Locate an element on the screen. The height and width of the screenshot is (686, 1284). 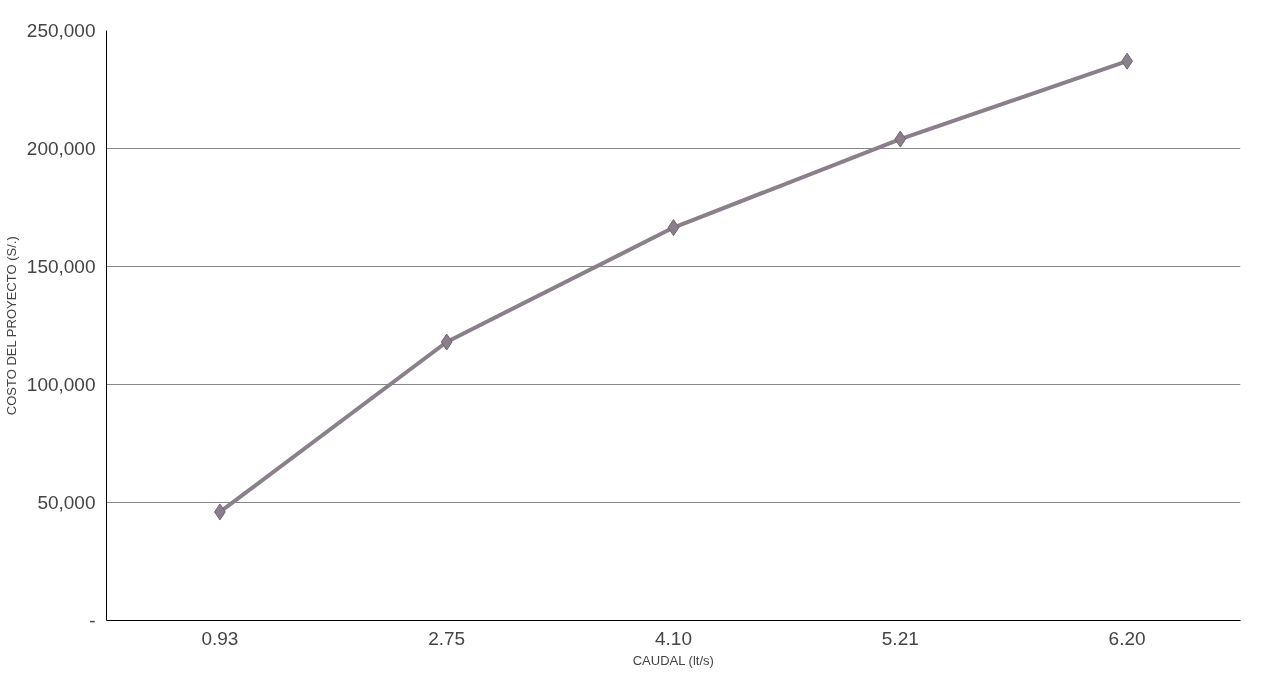
y-axis-title: COSTO DEL PROYECTO (S/.) is located at coordinates (11, 326).